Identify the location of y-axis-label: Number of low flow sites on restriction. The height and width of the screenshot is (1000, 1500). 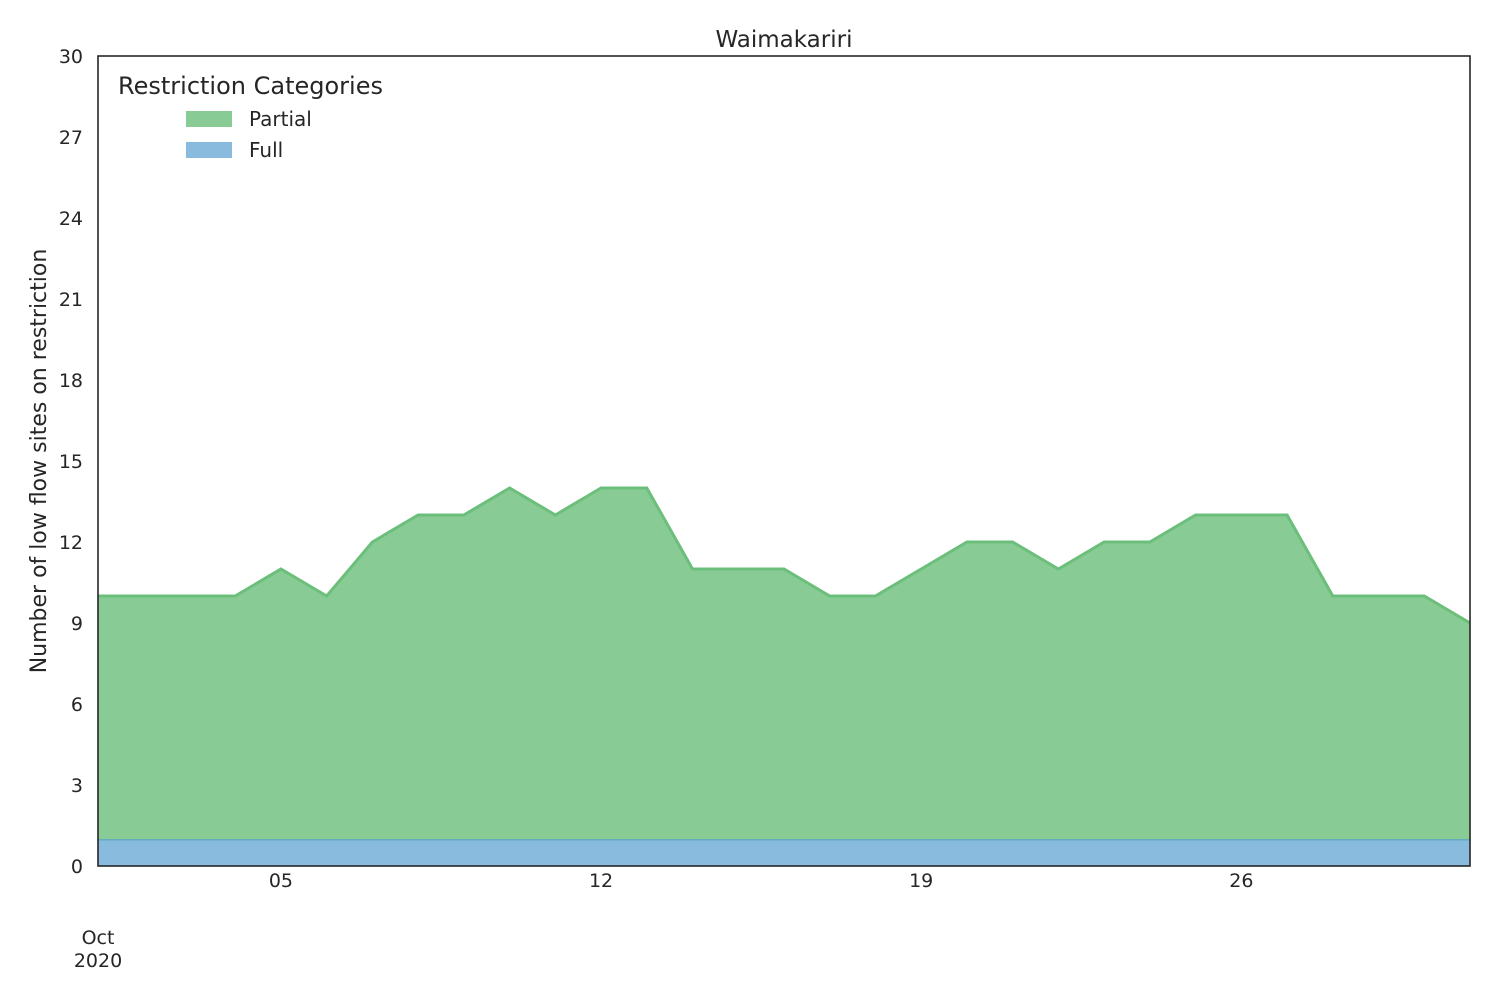
(39, 461).